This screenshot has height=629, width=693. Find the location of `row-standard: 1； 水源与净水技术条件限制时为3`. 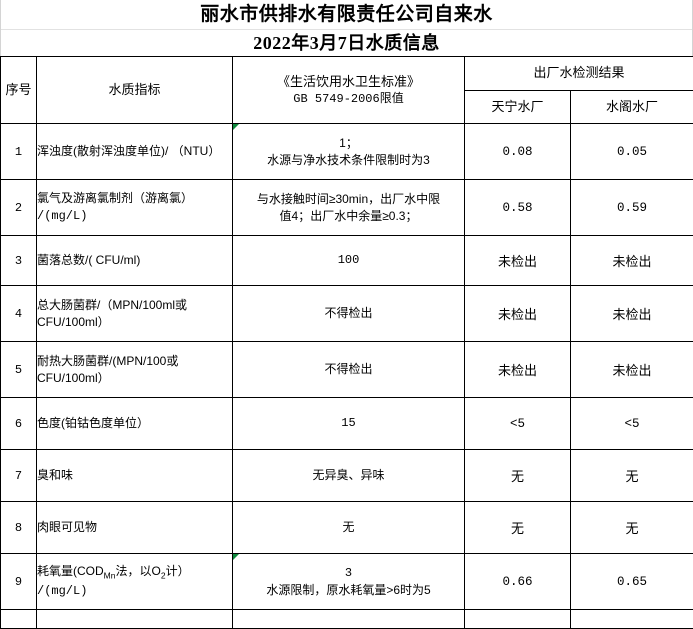

row-standard: 1； 水源与净水技术条件限制时为3 is located at coordinates (349, 152).